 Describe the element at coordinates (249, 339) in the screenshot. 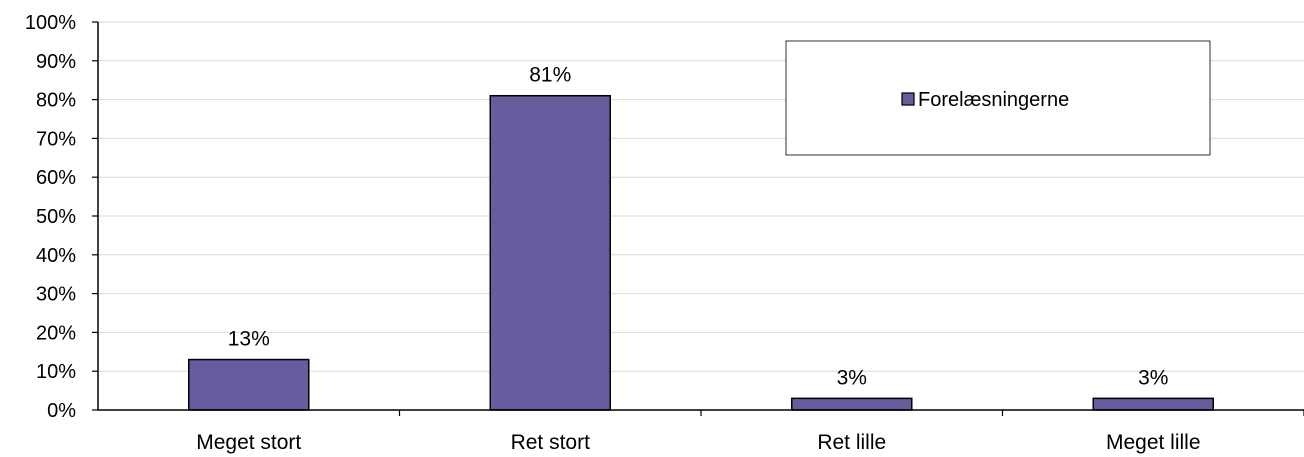

I see `data-label: 13%` at that location.